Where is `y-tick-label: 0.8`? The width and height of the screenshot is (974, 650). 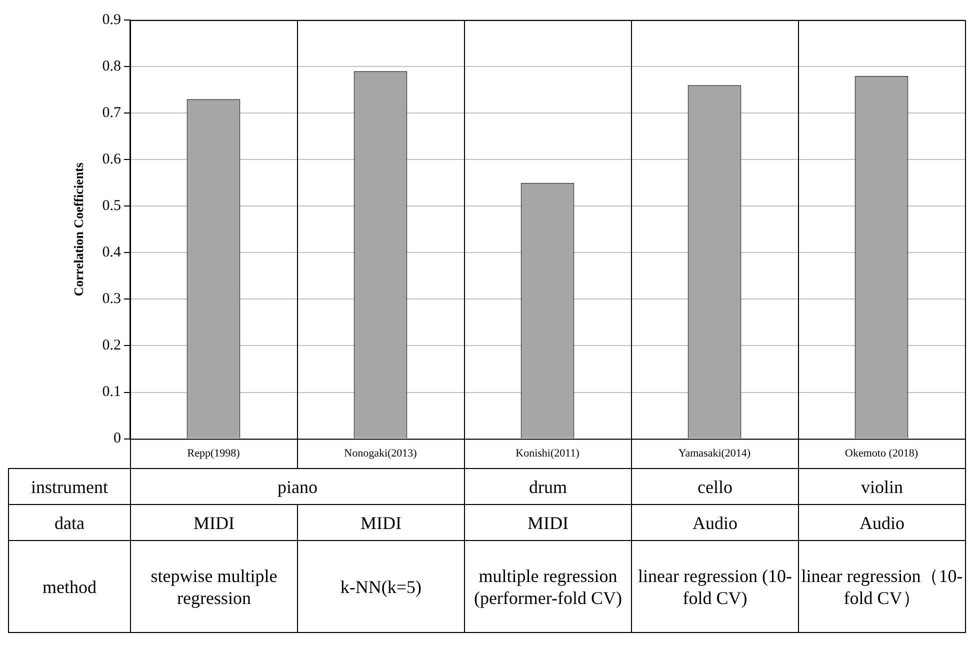
y-tick-label: 0.8 is located at coordinates (111, 66).